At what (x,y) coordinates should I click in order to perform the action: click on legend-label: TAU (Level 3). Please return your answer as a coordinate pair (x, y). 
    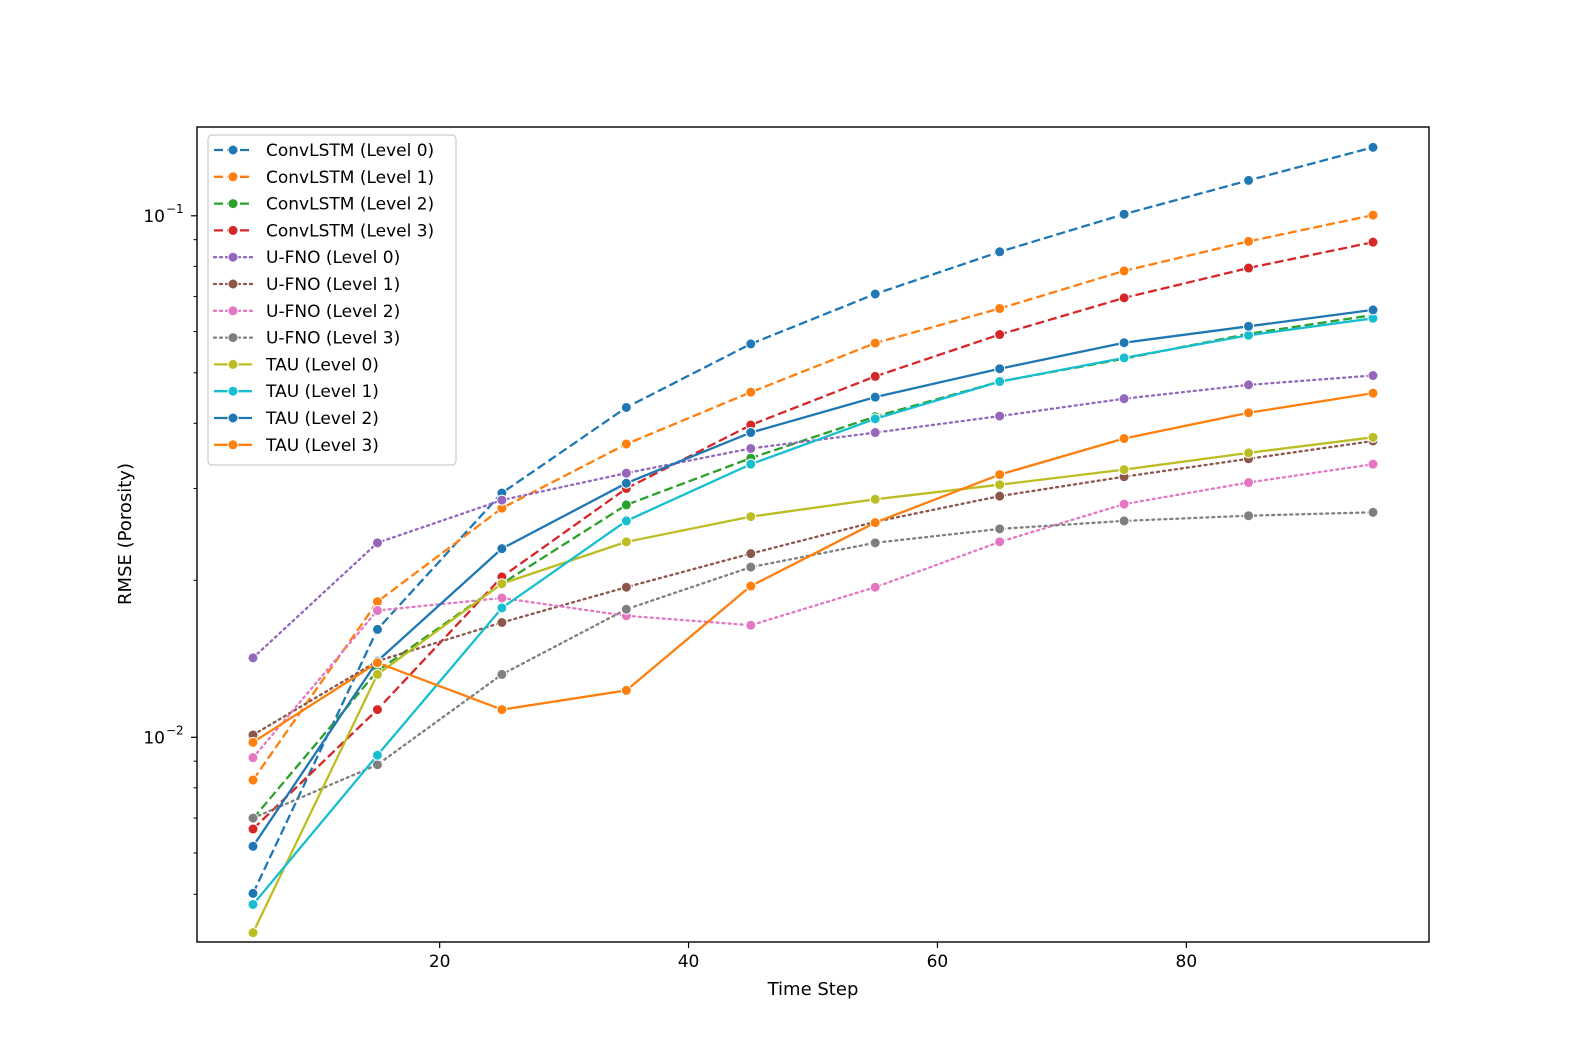
    Looking at the image, I should click on (322, 446).